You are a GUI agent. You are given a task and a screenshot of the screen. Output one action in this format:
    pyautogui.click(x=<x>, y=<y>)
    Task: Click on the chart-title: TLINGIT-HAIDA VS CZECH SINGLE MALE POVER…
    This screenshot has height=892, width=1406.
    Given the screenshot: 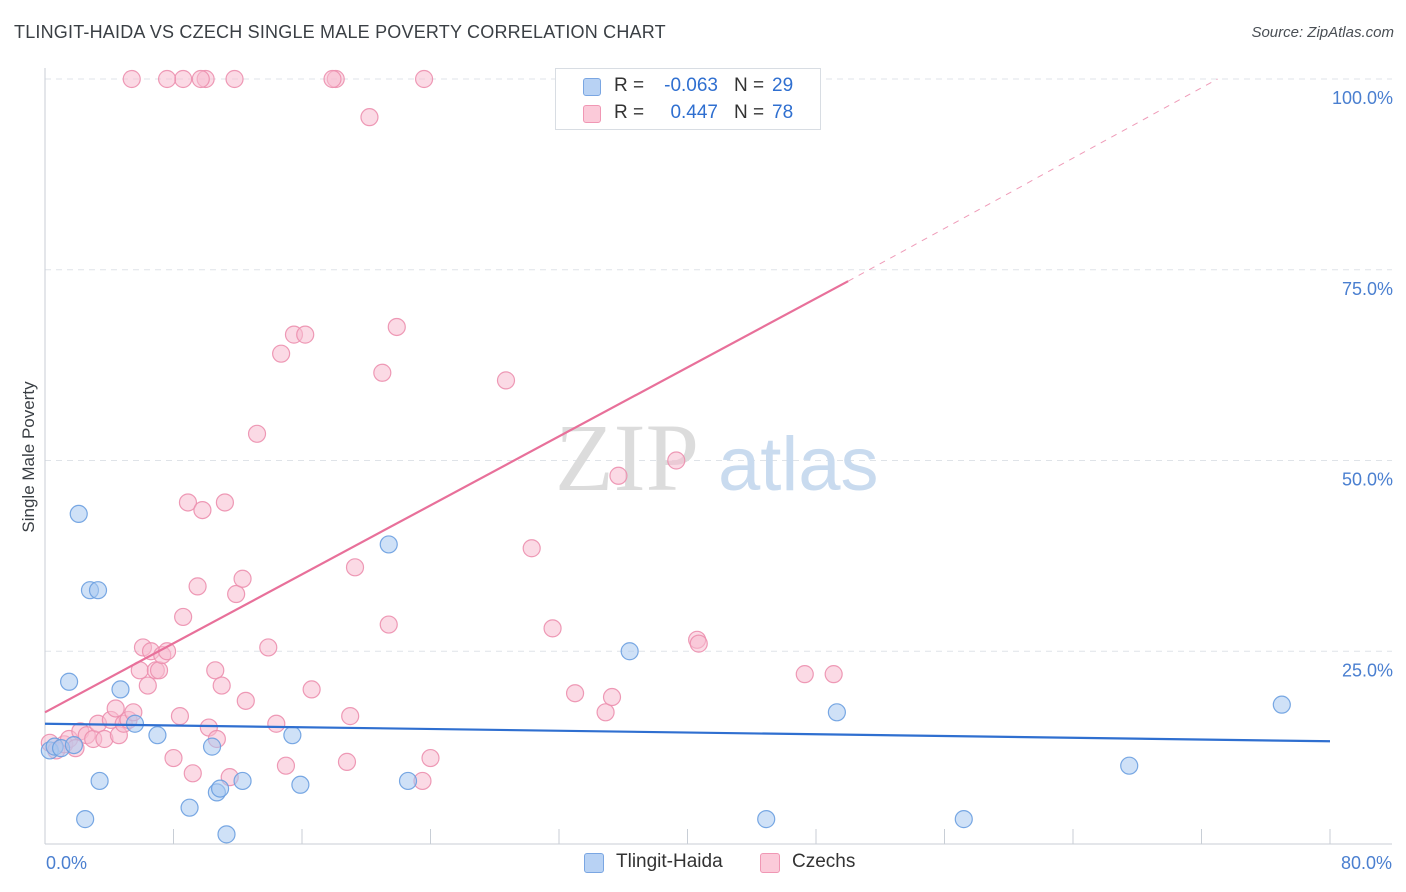 What is the action you would take?
    pyautogui.click(x=340, y=32)
    